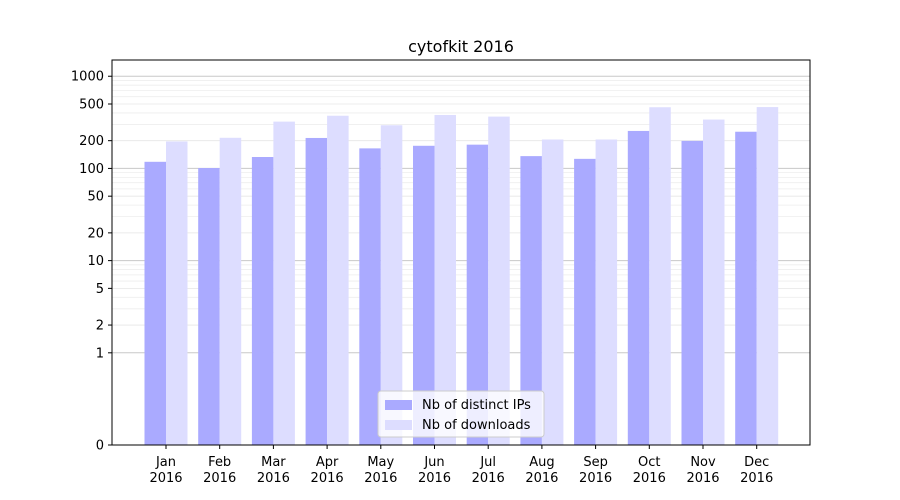 This screenshot has height=500, width=900. I want to click on y-axis: 0 1 2 5 10 20 50 100 200 500 1000, so click(91, 262).